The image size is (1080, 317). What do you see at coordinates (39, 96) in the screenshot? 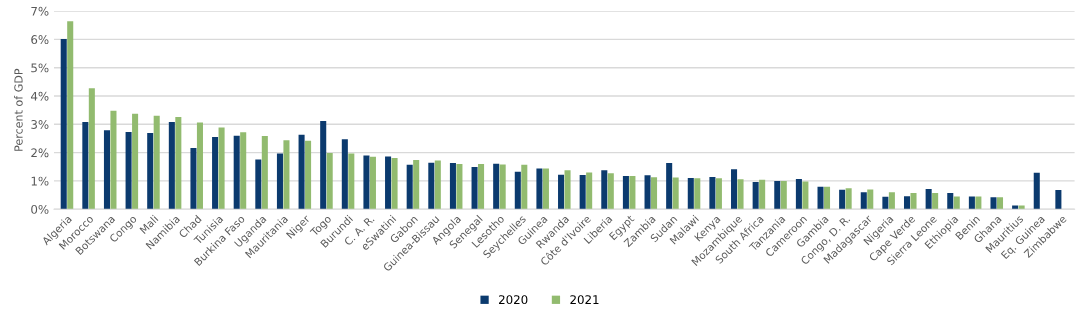
I see `y-tick-label: 4%` at bounding box center [39, 96].